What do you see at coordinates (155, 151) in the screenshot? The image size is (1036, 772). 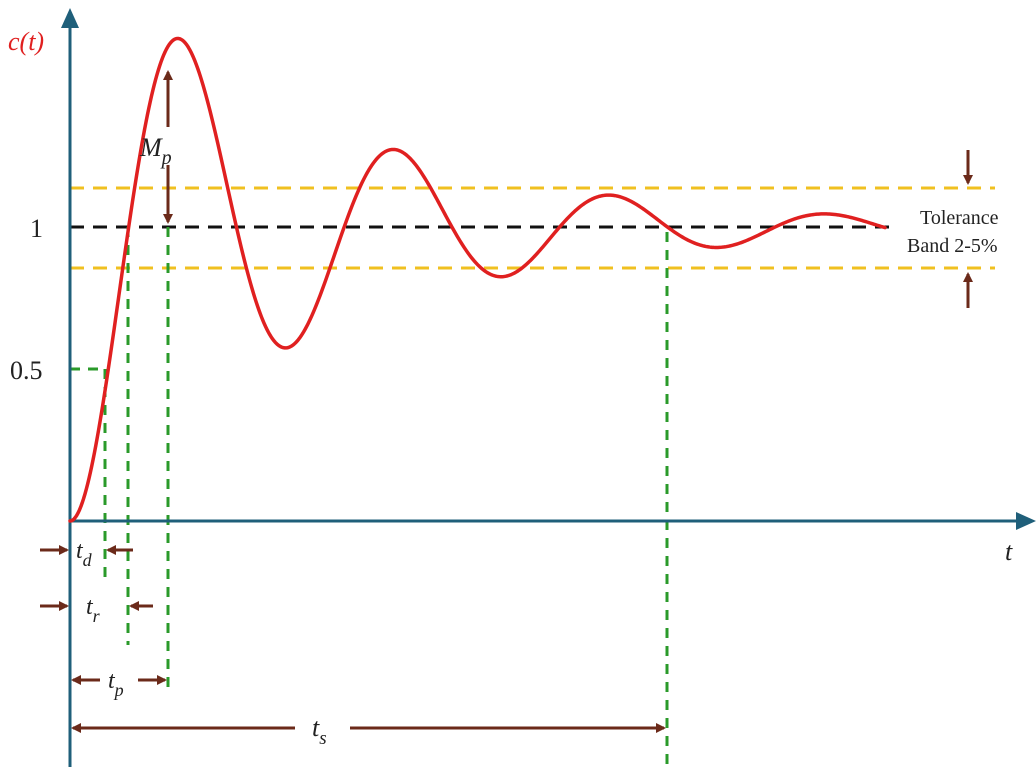 I see `overshoot-label: Mp` at bounding box center [155, 151].